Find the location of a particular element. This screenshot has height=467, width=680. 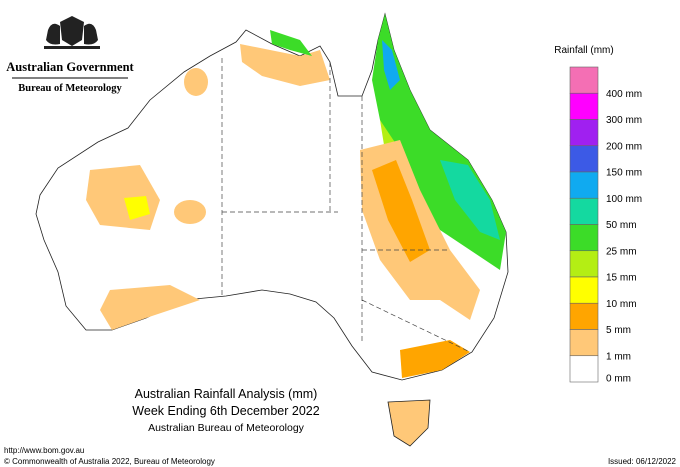

legend-label: 1 mm is located at coordinates (618, 356).